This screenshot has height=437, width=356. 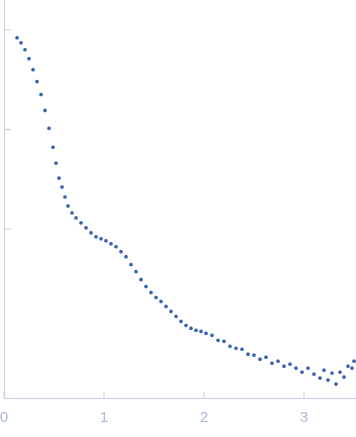 What do you see at coordinates (304, 417) in the screenshot?
I see `x-tick-label: 3` at bounding box center [304, 417].